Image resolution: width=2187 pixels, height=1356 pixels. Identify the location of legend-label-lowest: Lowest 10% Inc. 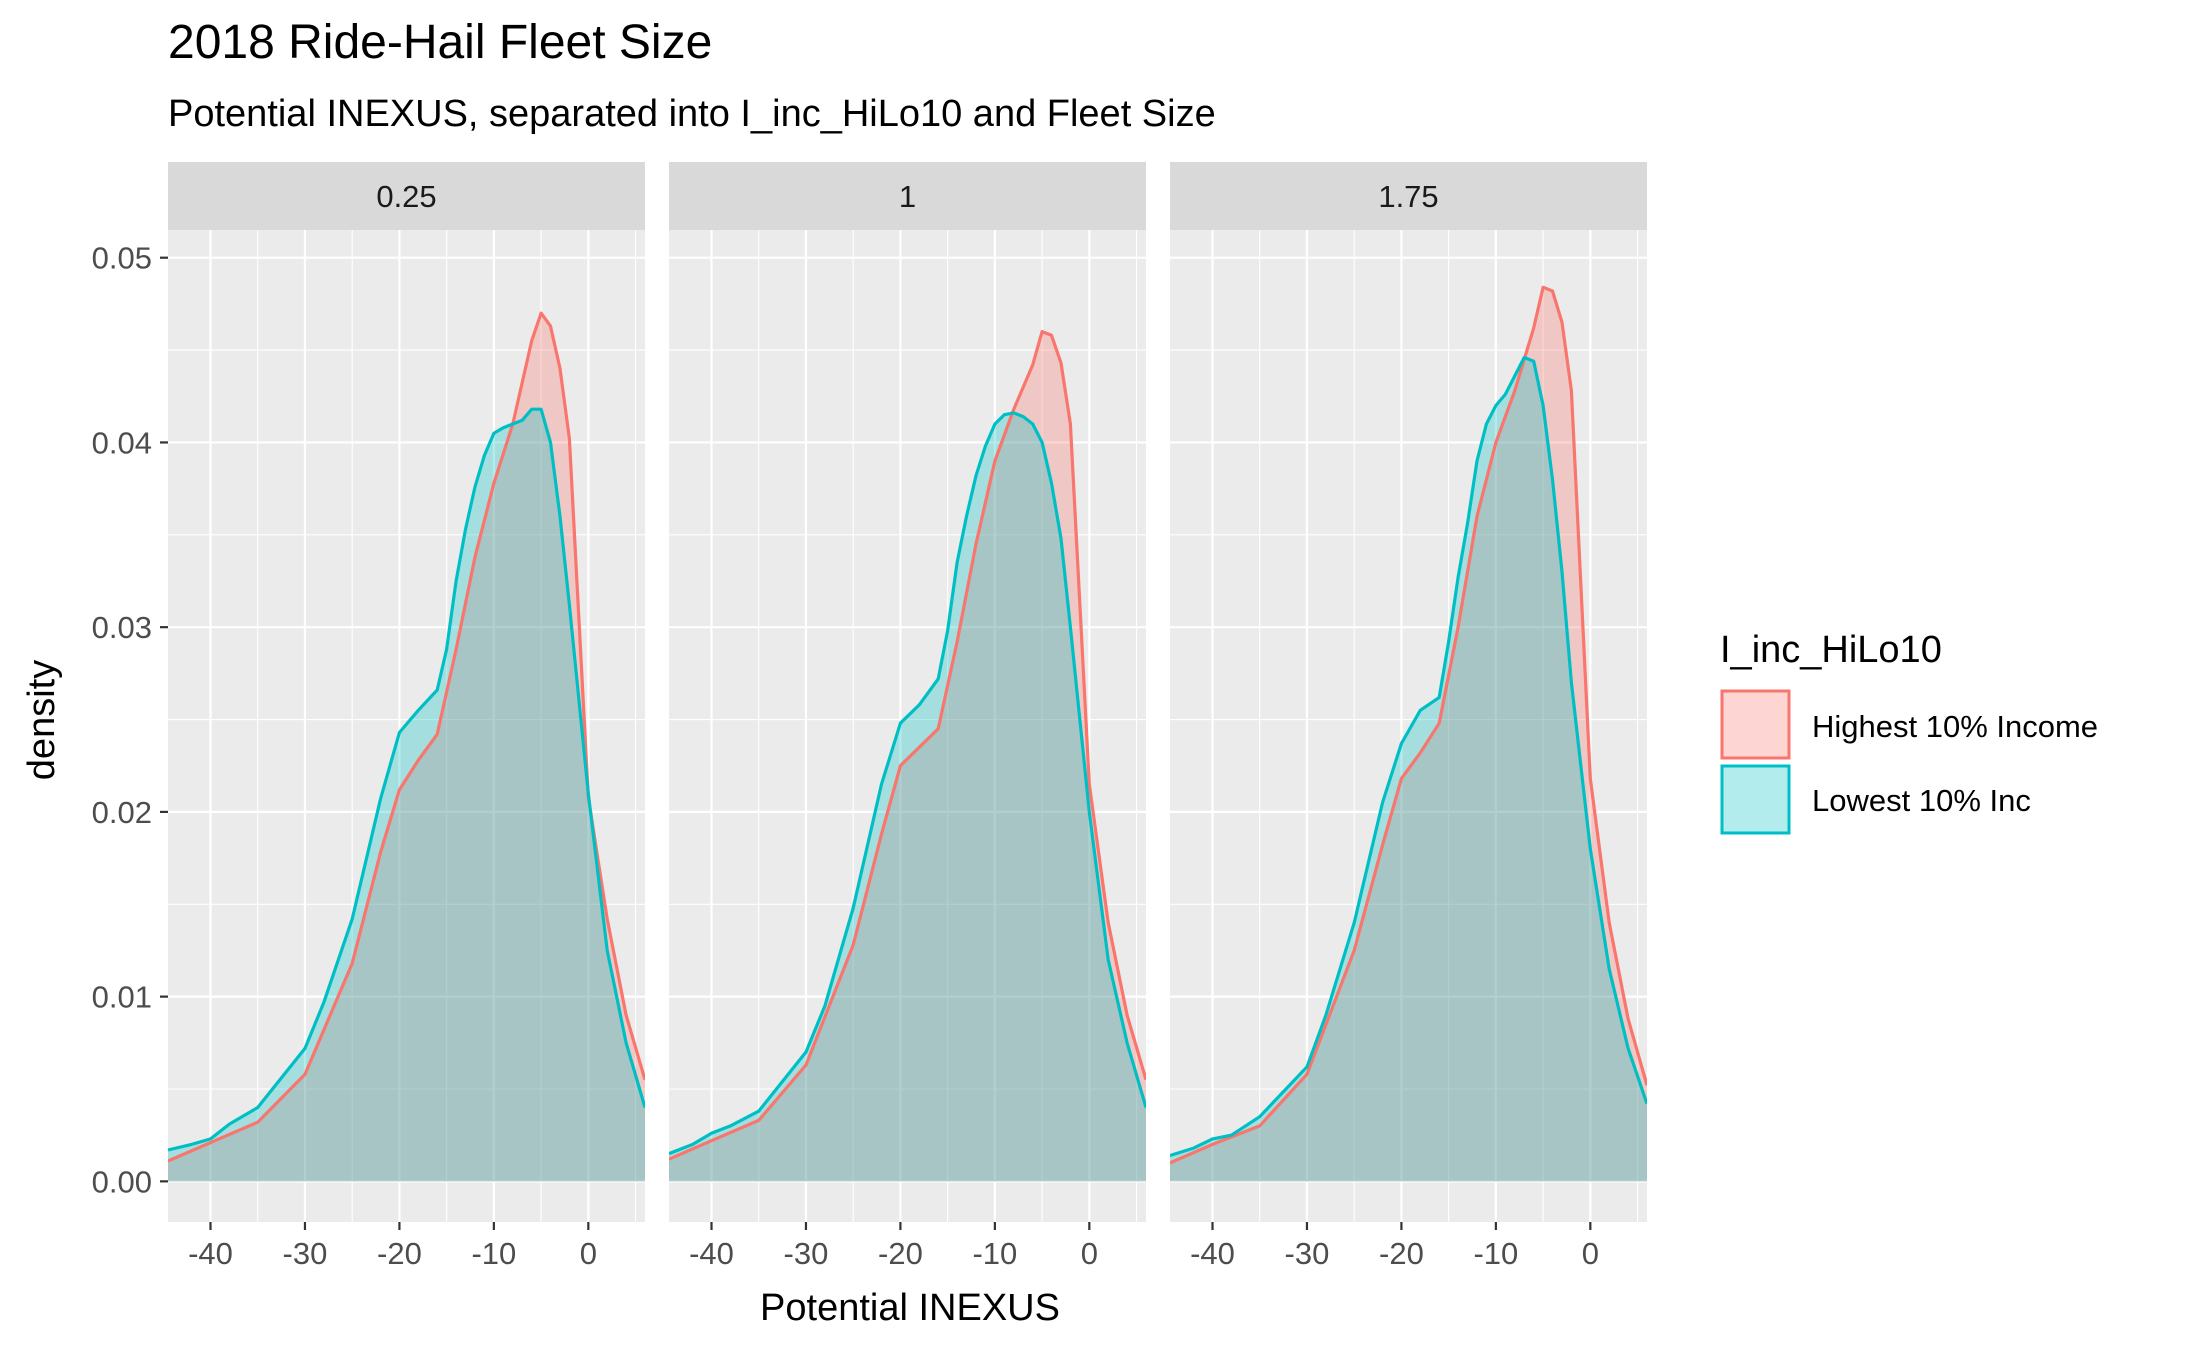
(1921, 800).